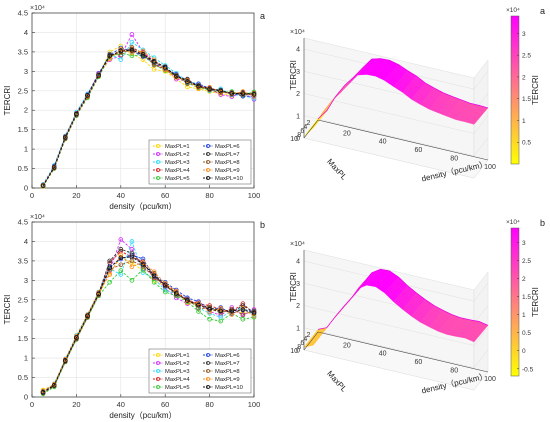 This screenshot has width=550, height=422. Describe the element at coordinates (403, 140) in the screenshot. I see `density-axis` at that location.